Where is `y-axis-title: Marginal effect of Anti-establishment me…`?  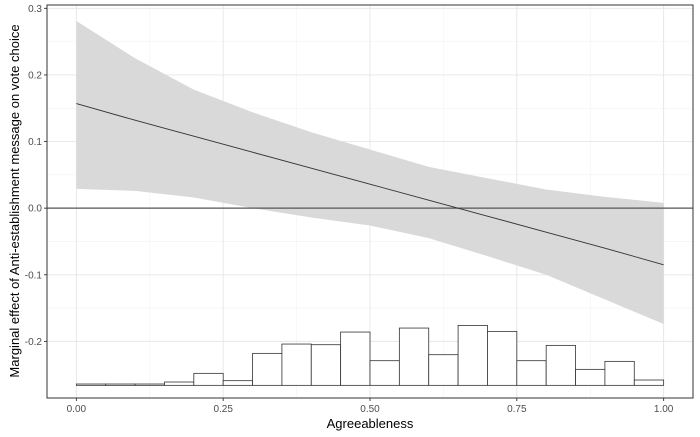 y-axis-title: Marginal effect of Anti-establishment me… is located at coordinates (14, 200).